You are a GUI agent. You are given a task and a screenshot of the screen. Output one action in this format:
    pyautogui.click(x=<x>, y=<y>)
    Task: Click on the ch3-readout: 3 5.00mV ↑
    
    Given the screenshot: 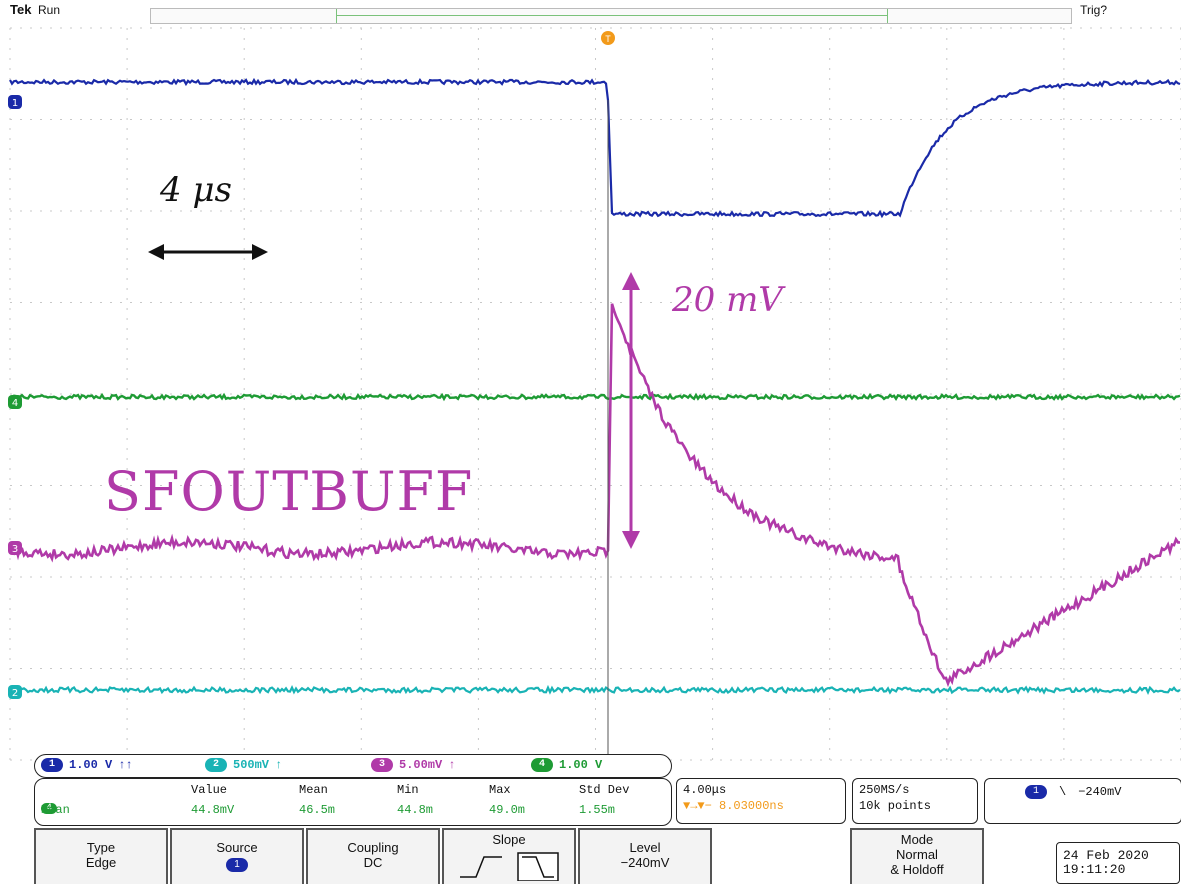 What is the action you would take?
    pyautogui.click(x=413, y=765)
    